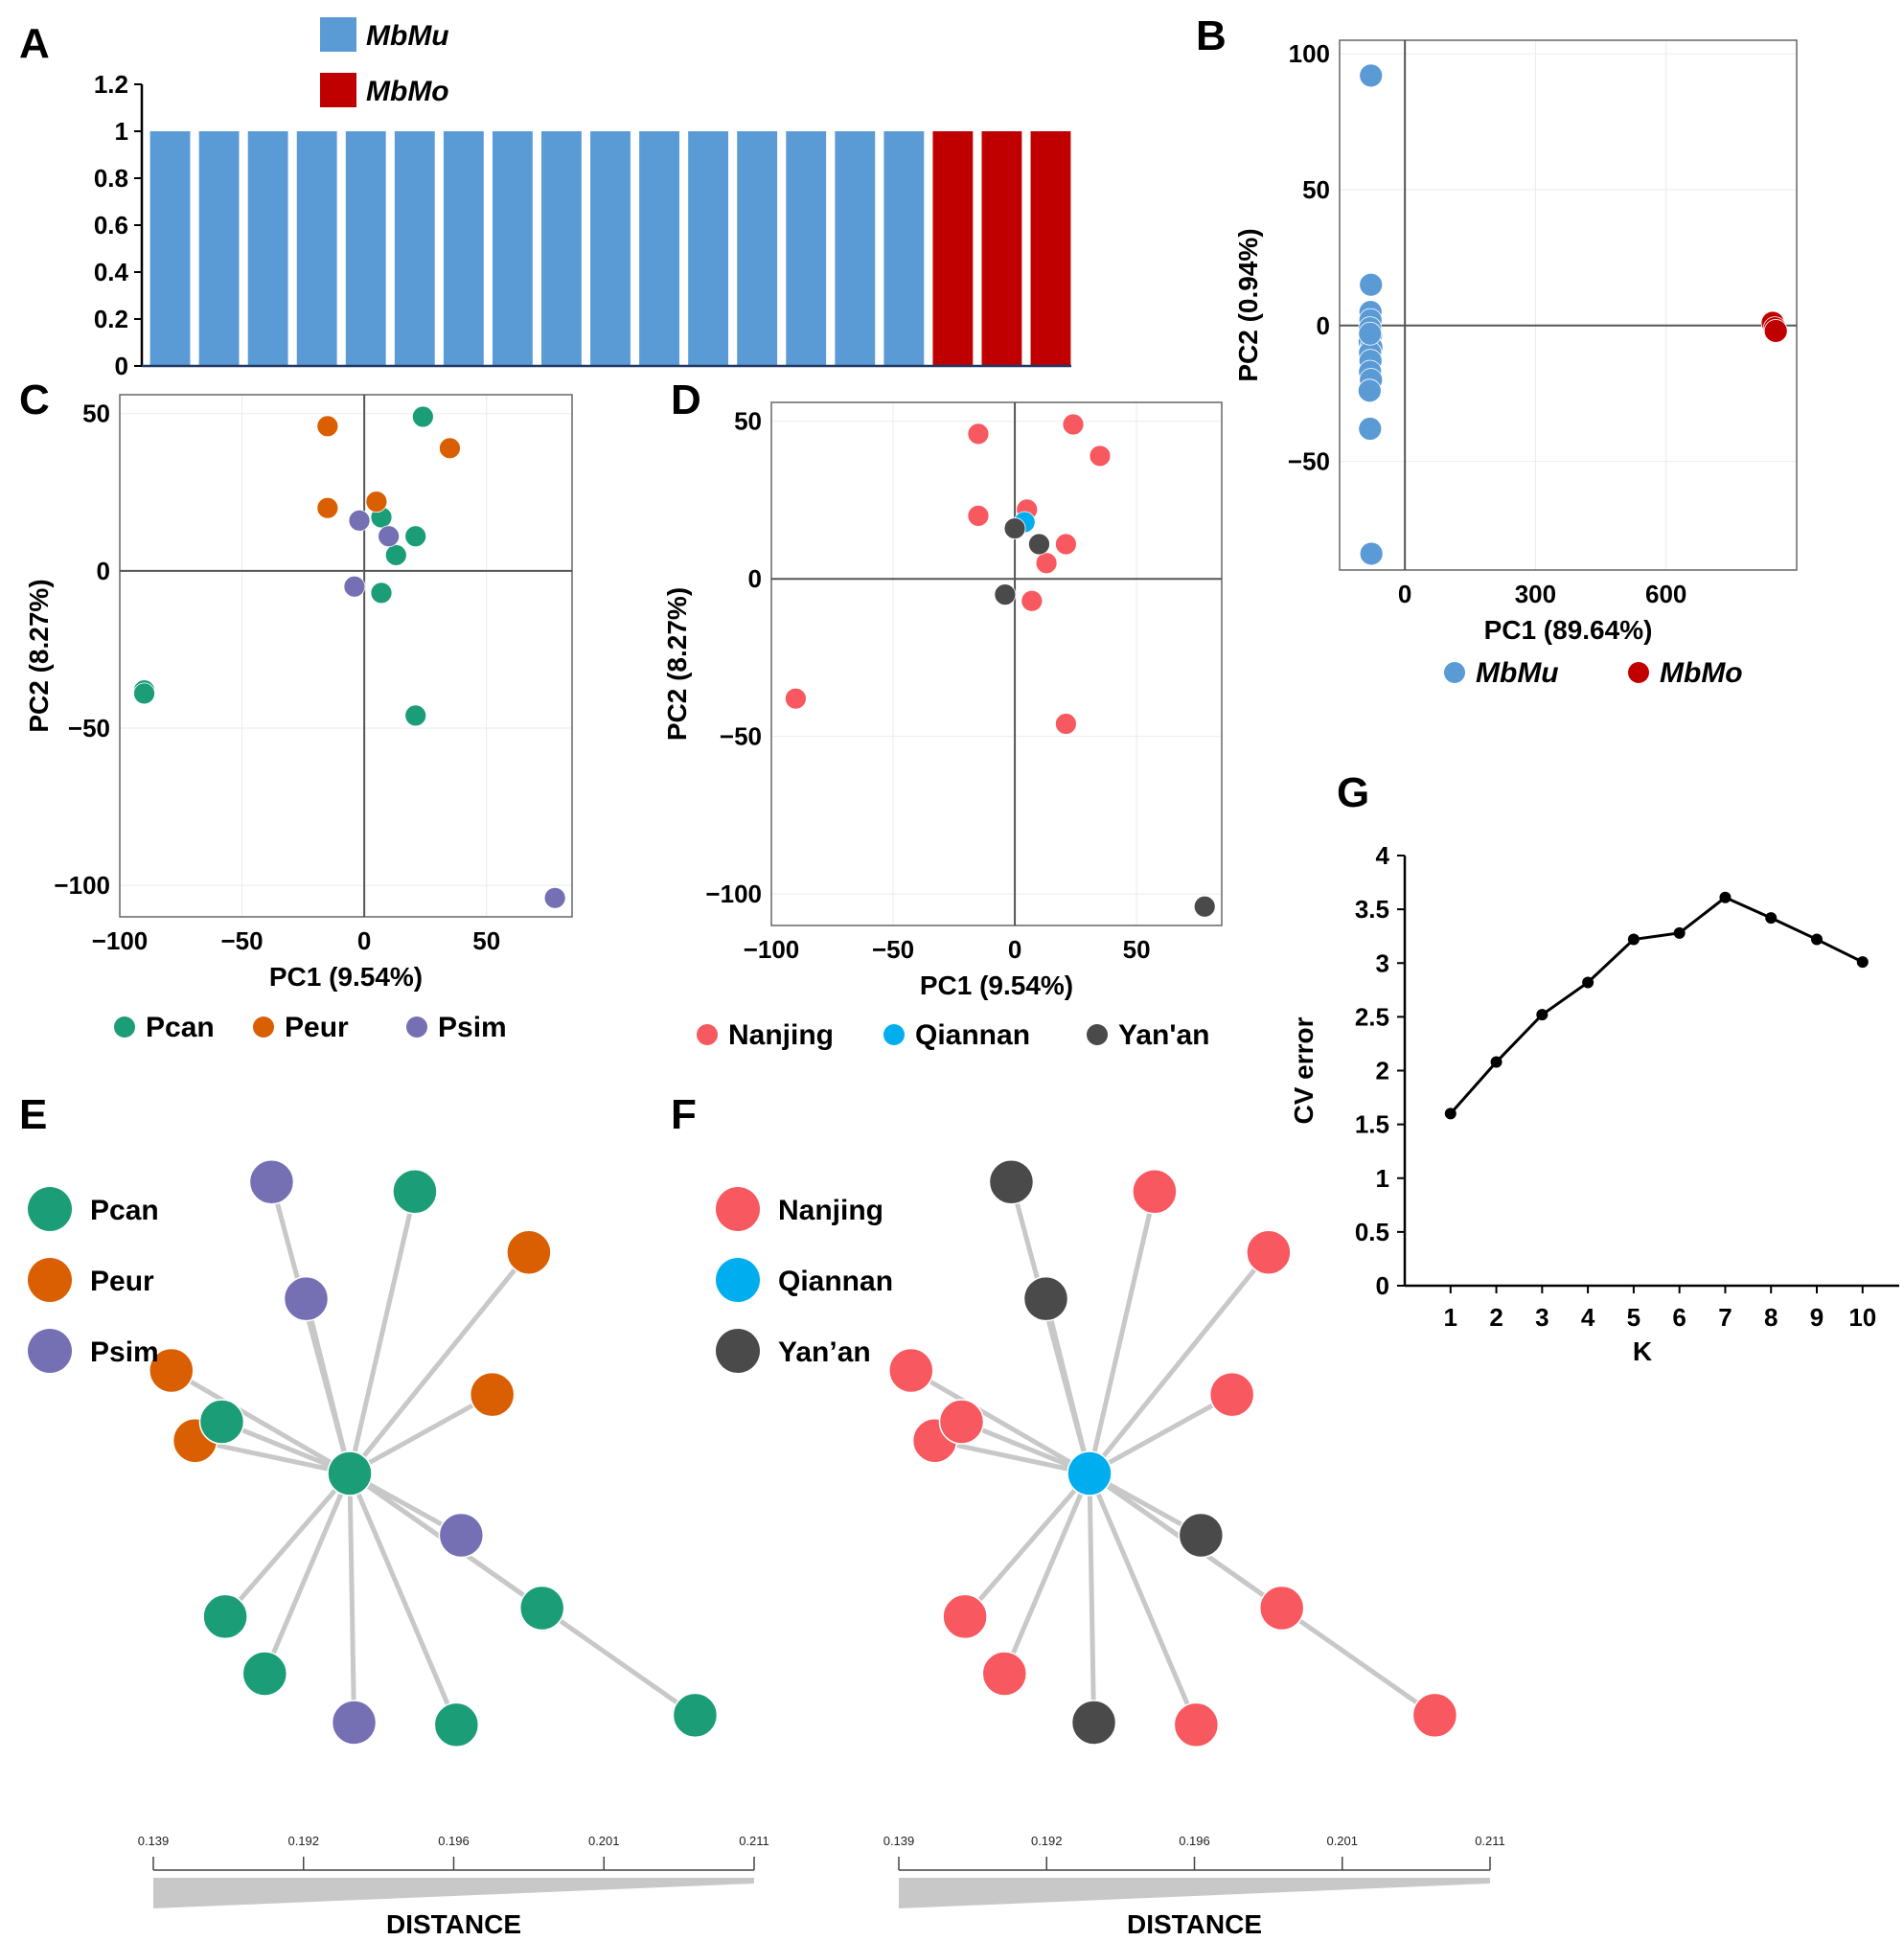 The height and width of the screenshot is (1941, 1904). I want to click on network-node-Psim, so click(462, 1535).